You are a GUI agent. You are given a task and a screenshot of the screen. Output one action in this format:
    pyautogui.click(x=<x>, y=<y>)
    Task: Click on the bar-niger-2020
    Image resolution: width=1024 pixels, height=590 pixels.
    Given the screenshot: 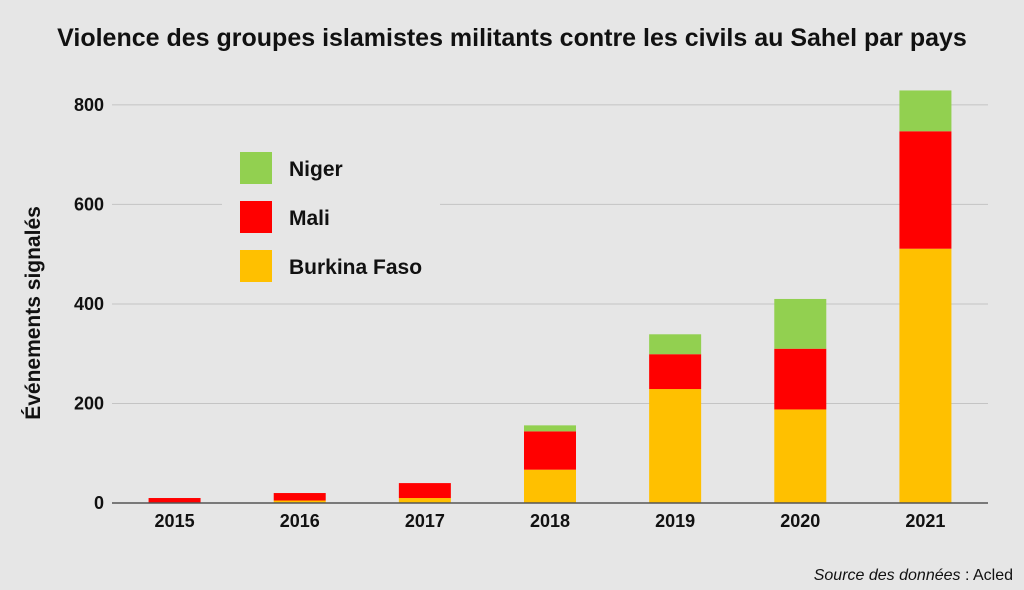 What is the action you would take?
    pyautogui.click(x=800, y=323)
    